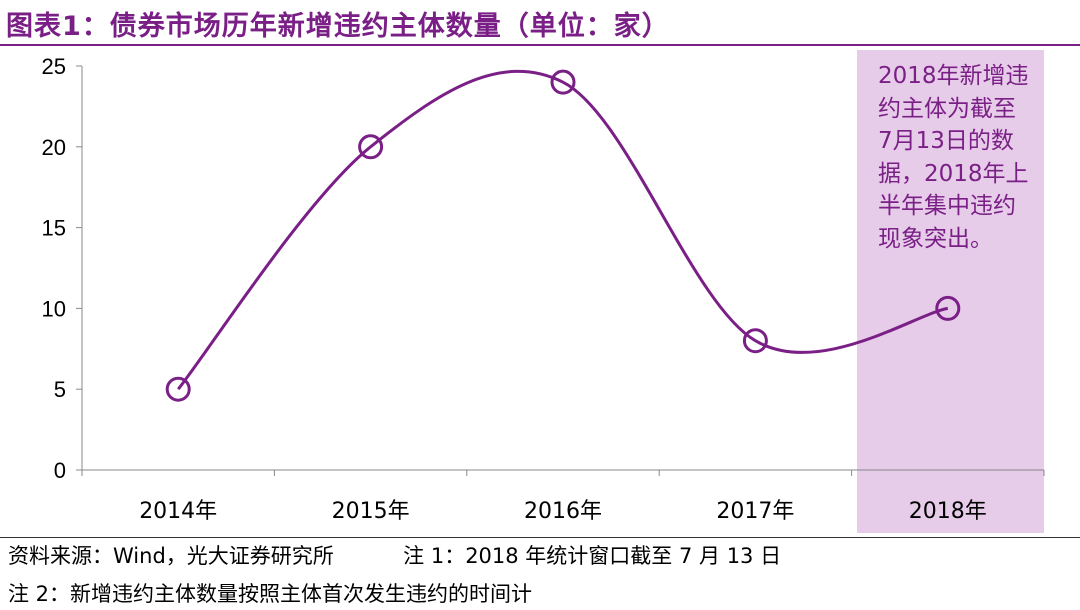  I want to click on highlight-band-2018, so click(950, 291).